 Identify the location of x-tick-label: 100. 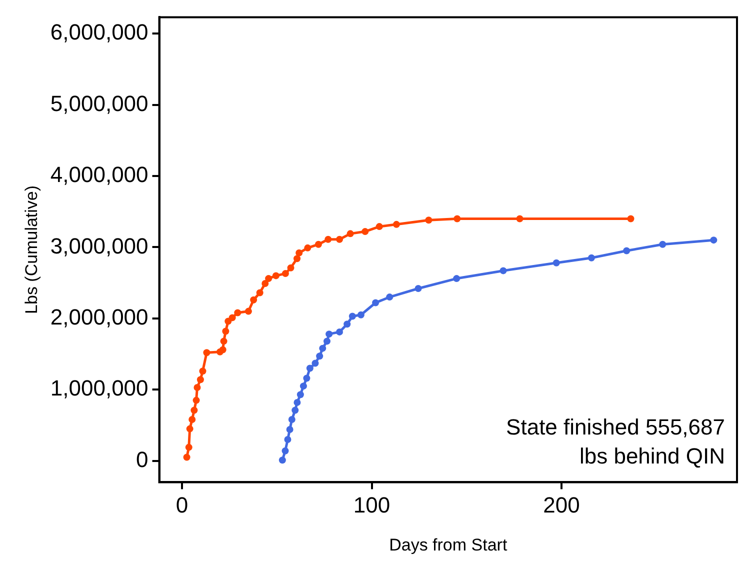
(371, 505).